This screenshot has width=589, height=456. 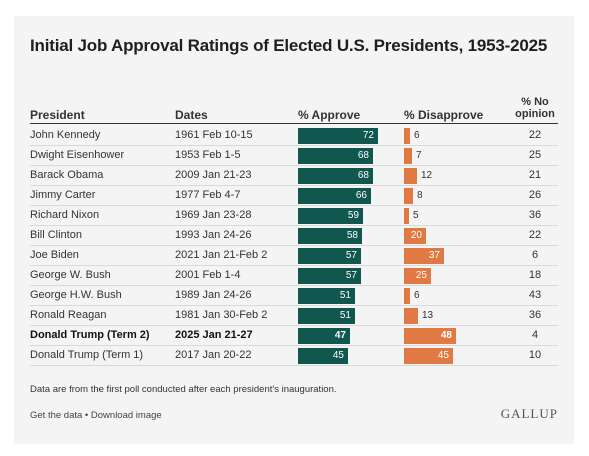 What do you see at coordinates (368, 135) in the screenshot?
I see `approve-value: 72` at bounding box center [368, 135].